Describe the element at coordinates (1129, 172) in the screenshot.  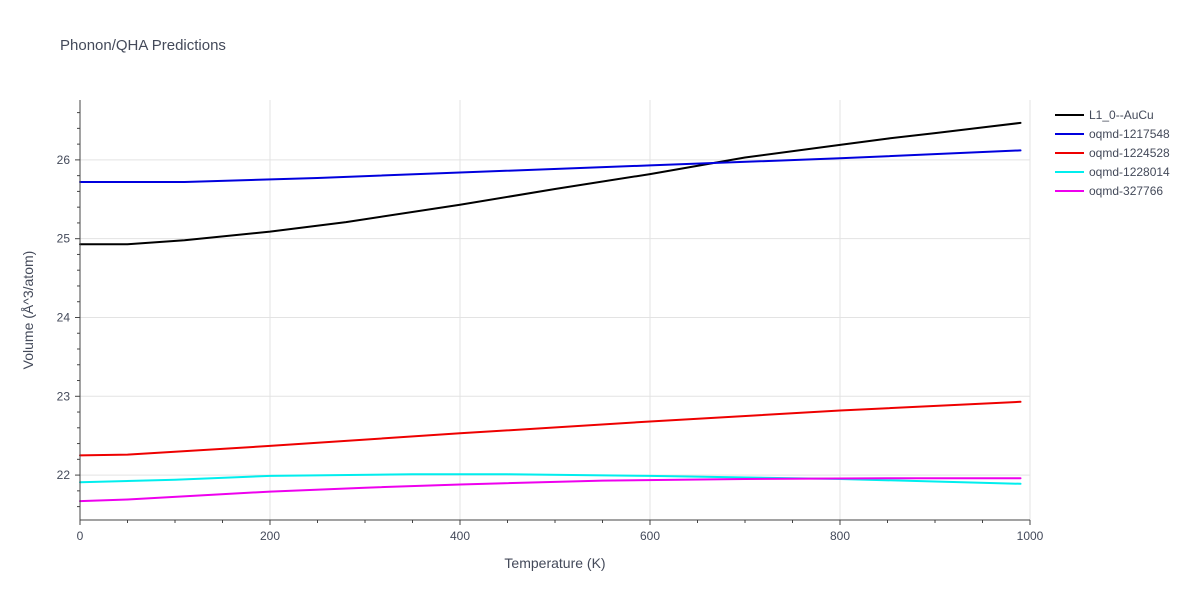
I see `legend-label: oqmd-1228014` at that location.